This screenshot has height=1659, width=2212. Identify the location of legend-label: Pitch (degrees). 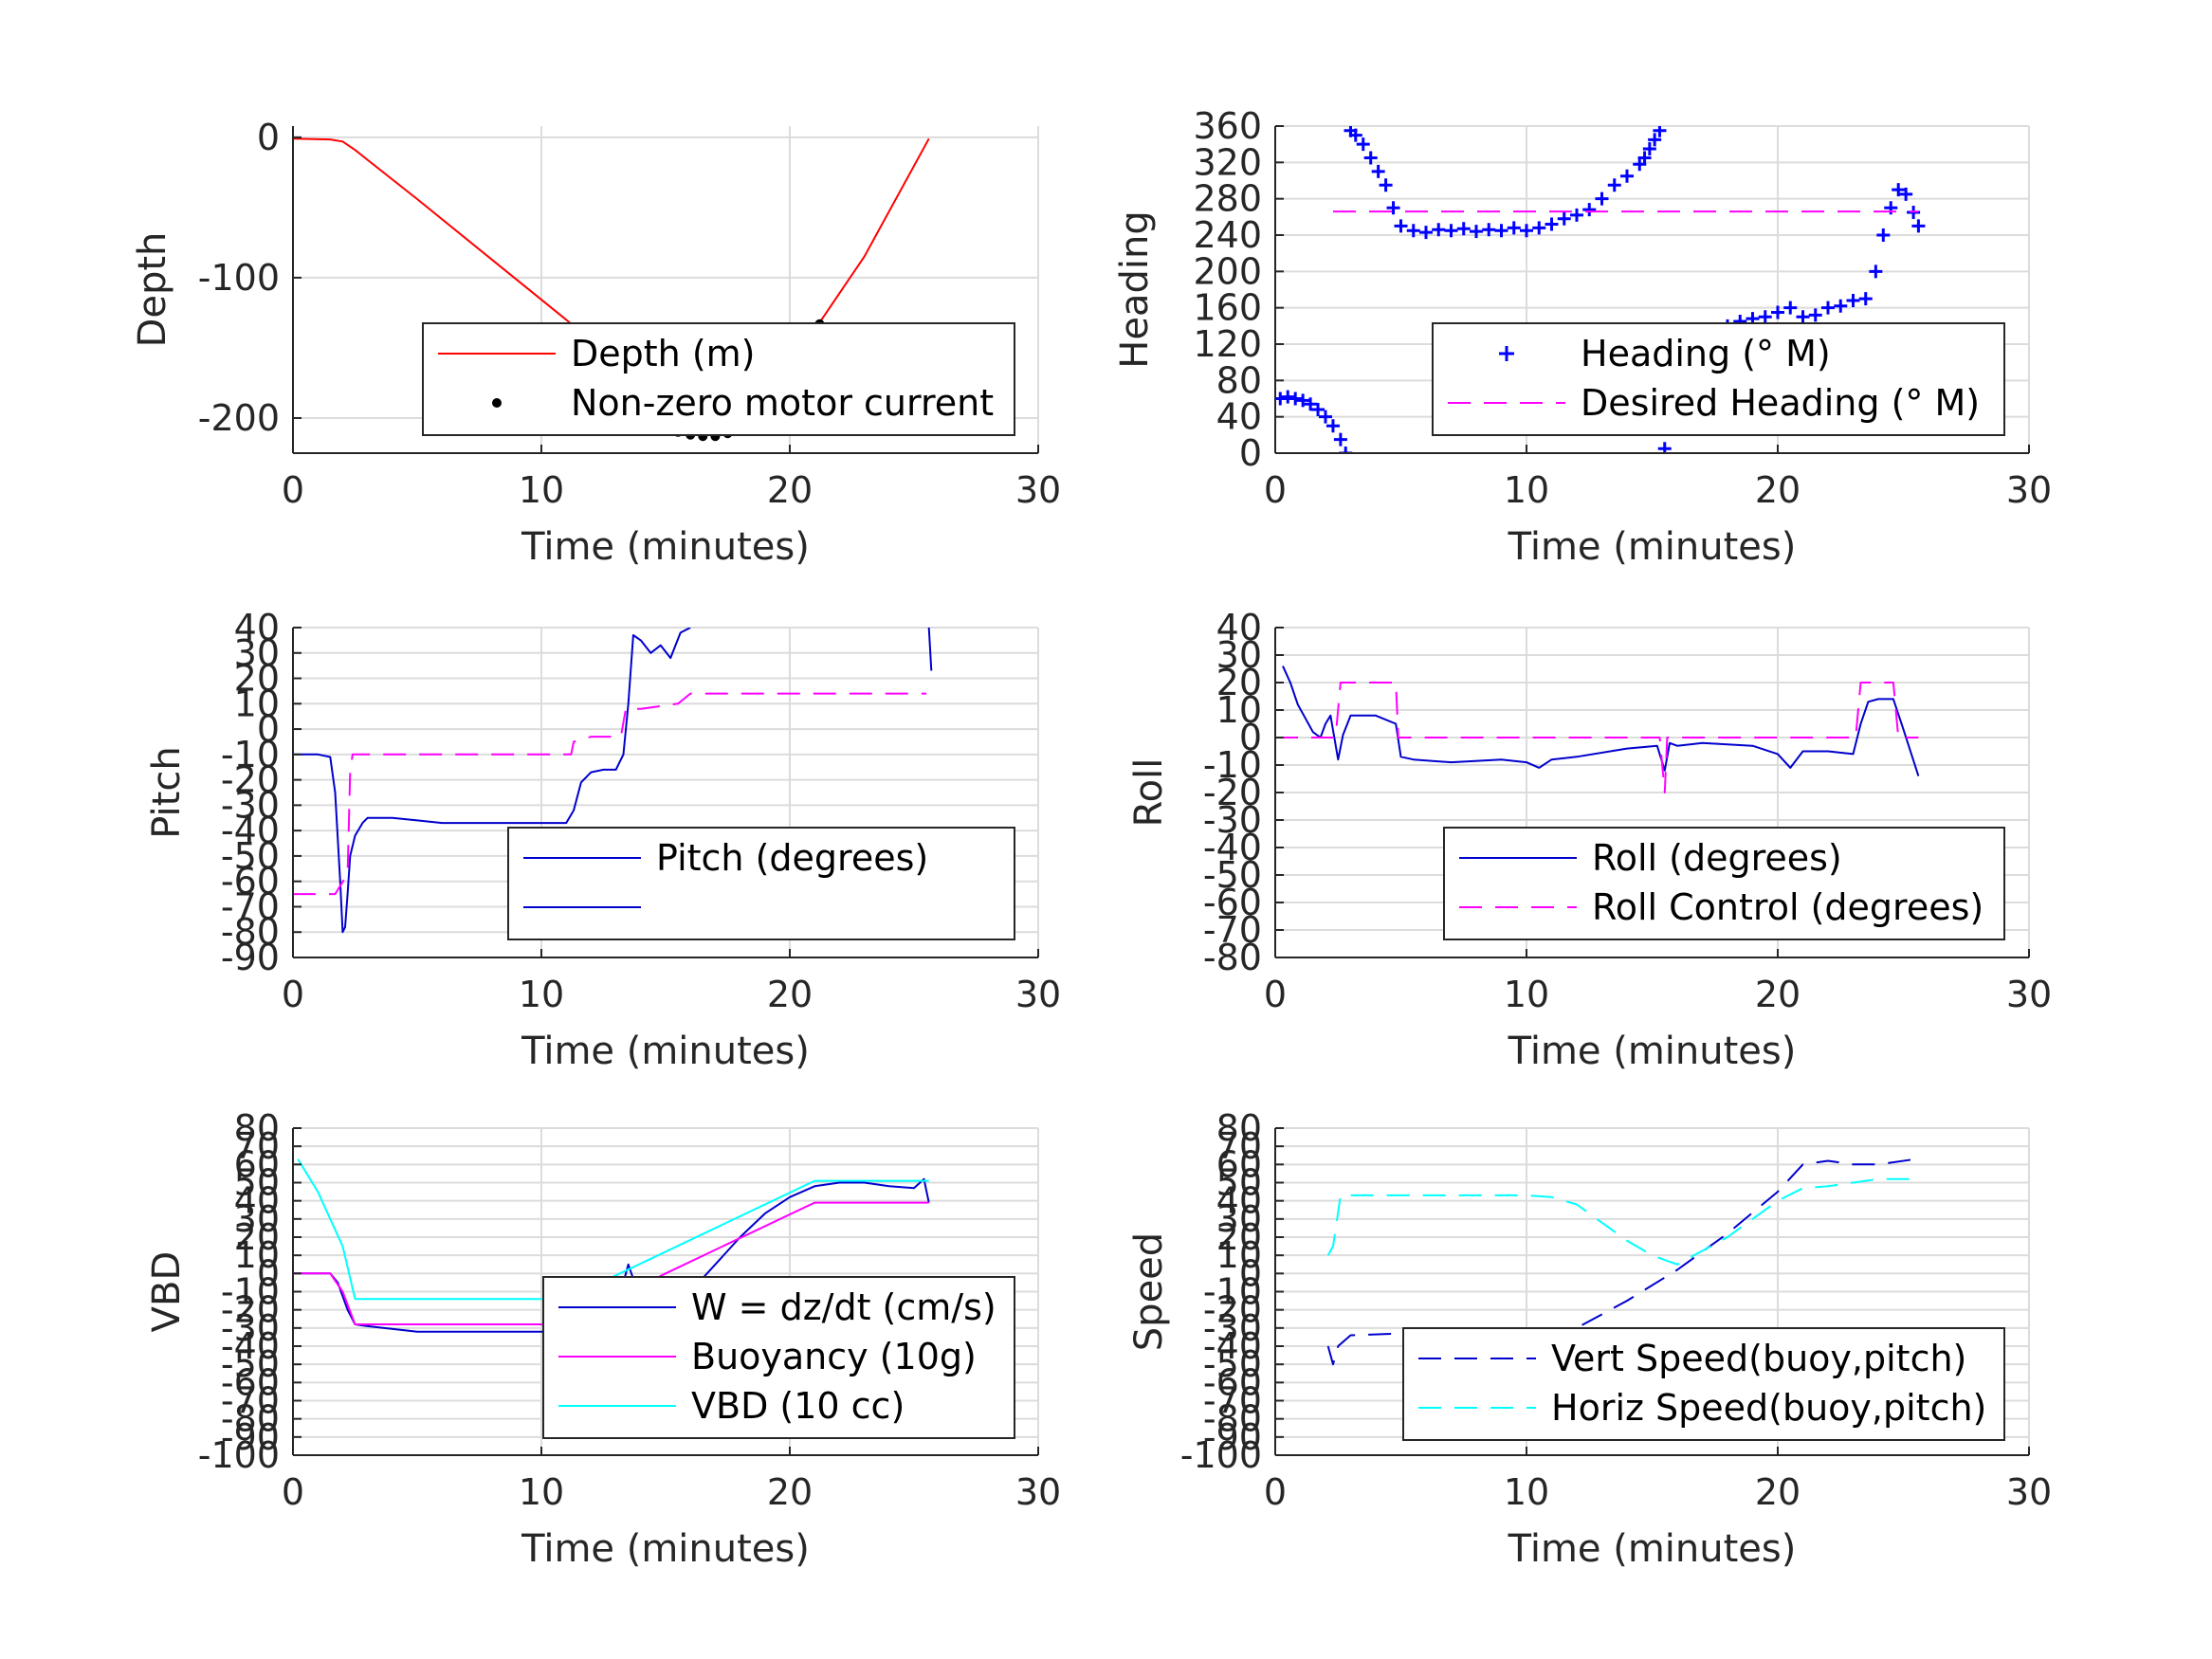
(792, 858).